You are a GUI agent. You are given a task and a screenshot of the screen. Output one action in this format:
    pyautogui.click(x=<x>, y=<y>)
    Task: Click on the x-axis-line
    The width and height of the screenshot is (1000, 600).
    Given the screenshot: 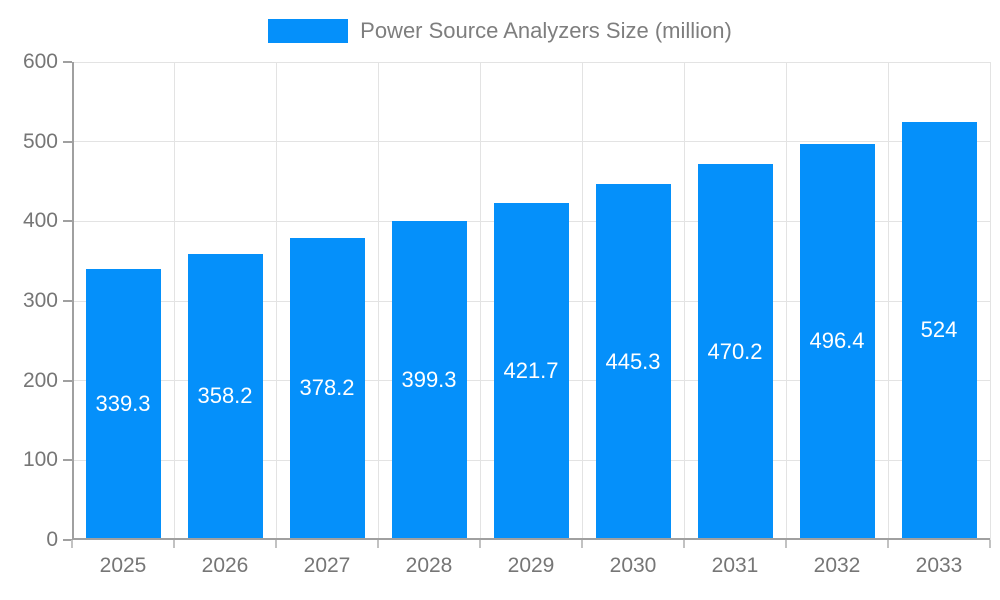 What is the action you would take?
    pyautogui.click(x=531, y=539)
    